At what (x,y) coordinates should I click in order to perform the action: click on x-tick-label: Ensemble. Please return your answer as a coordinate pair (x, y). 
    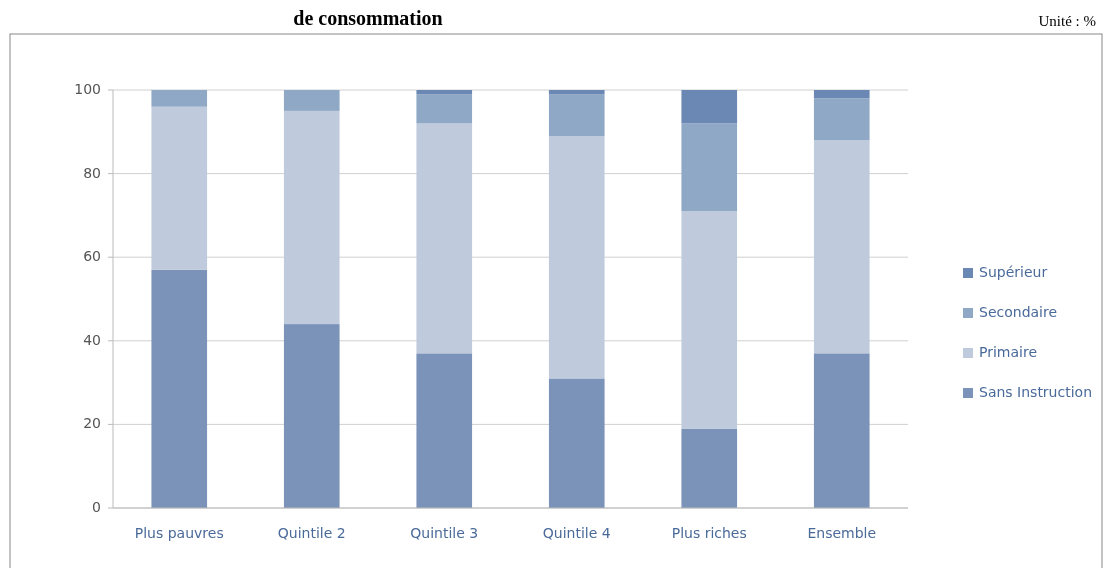
    Looking at the image, I should click on (842, 533).